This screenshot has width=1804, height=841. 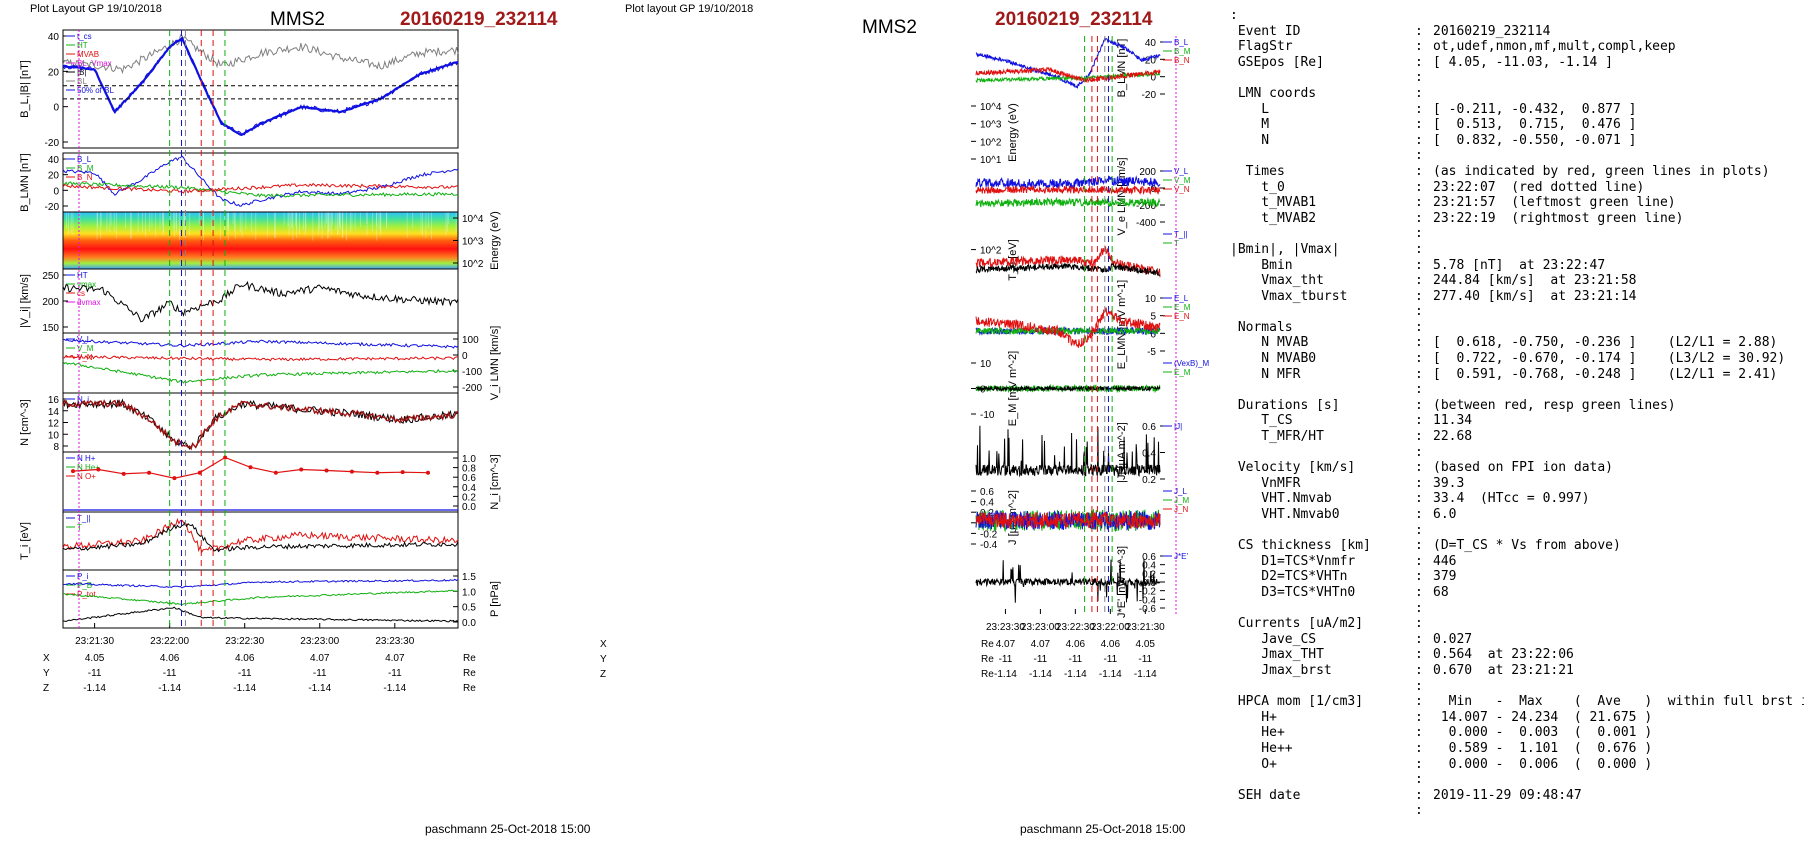 What do you see at coordinates (495, 240) in the screenshot?
I see `left-ylabel: Energy (eV)` at bounding box center [495, 240].